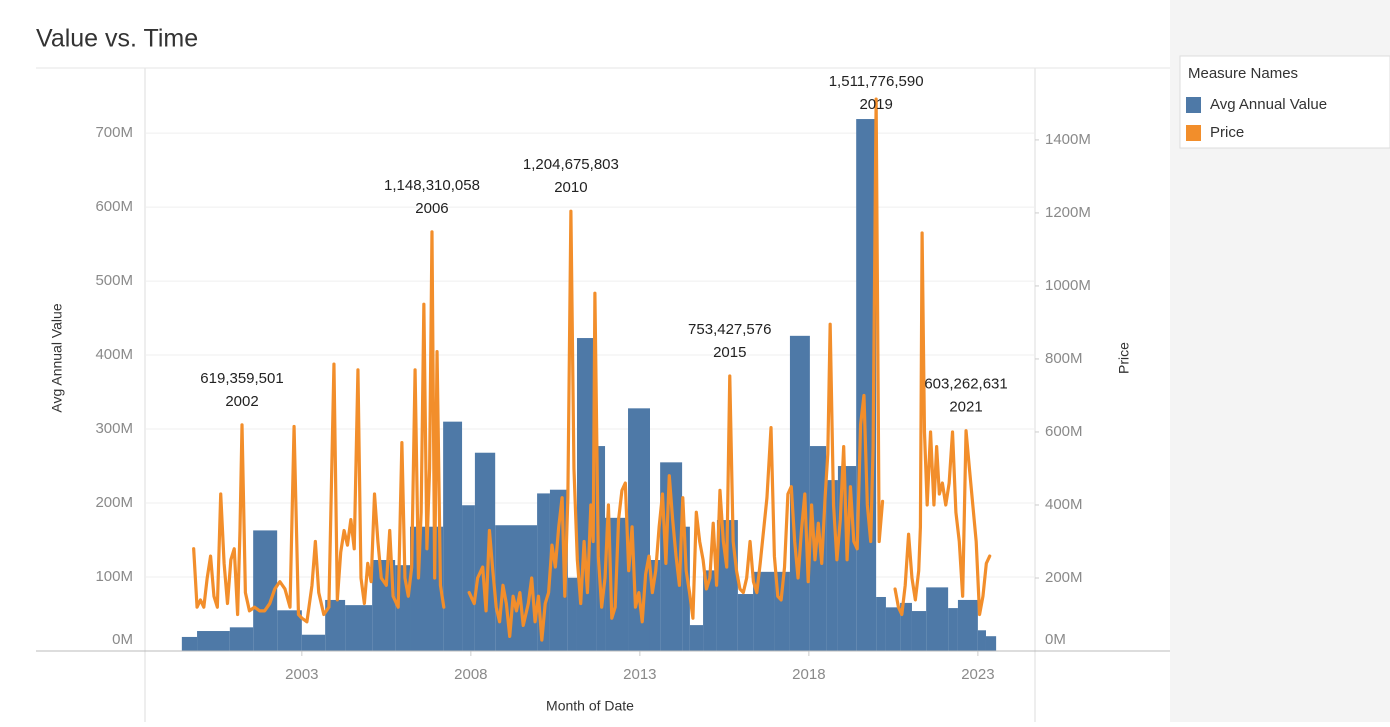 The image size is (1390, 727). Describe the element at coordinates (114, 132) in the screenshot. I see `y-tick-label: 700M` at that location.